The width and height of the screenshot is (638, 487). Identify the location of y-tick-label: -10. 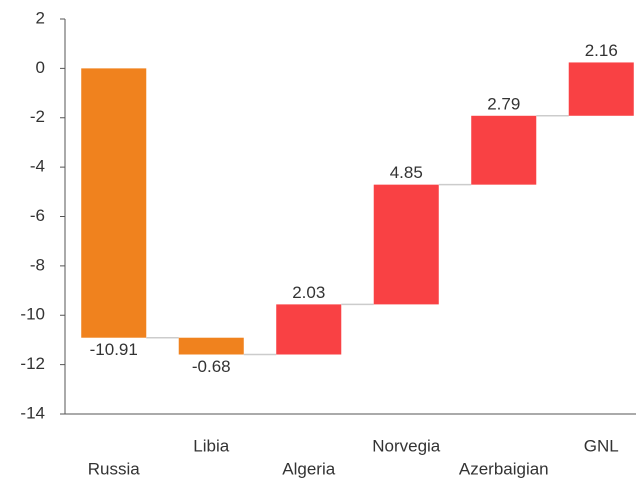
(32, 314).